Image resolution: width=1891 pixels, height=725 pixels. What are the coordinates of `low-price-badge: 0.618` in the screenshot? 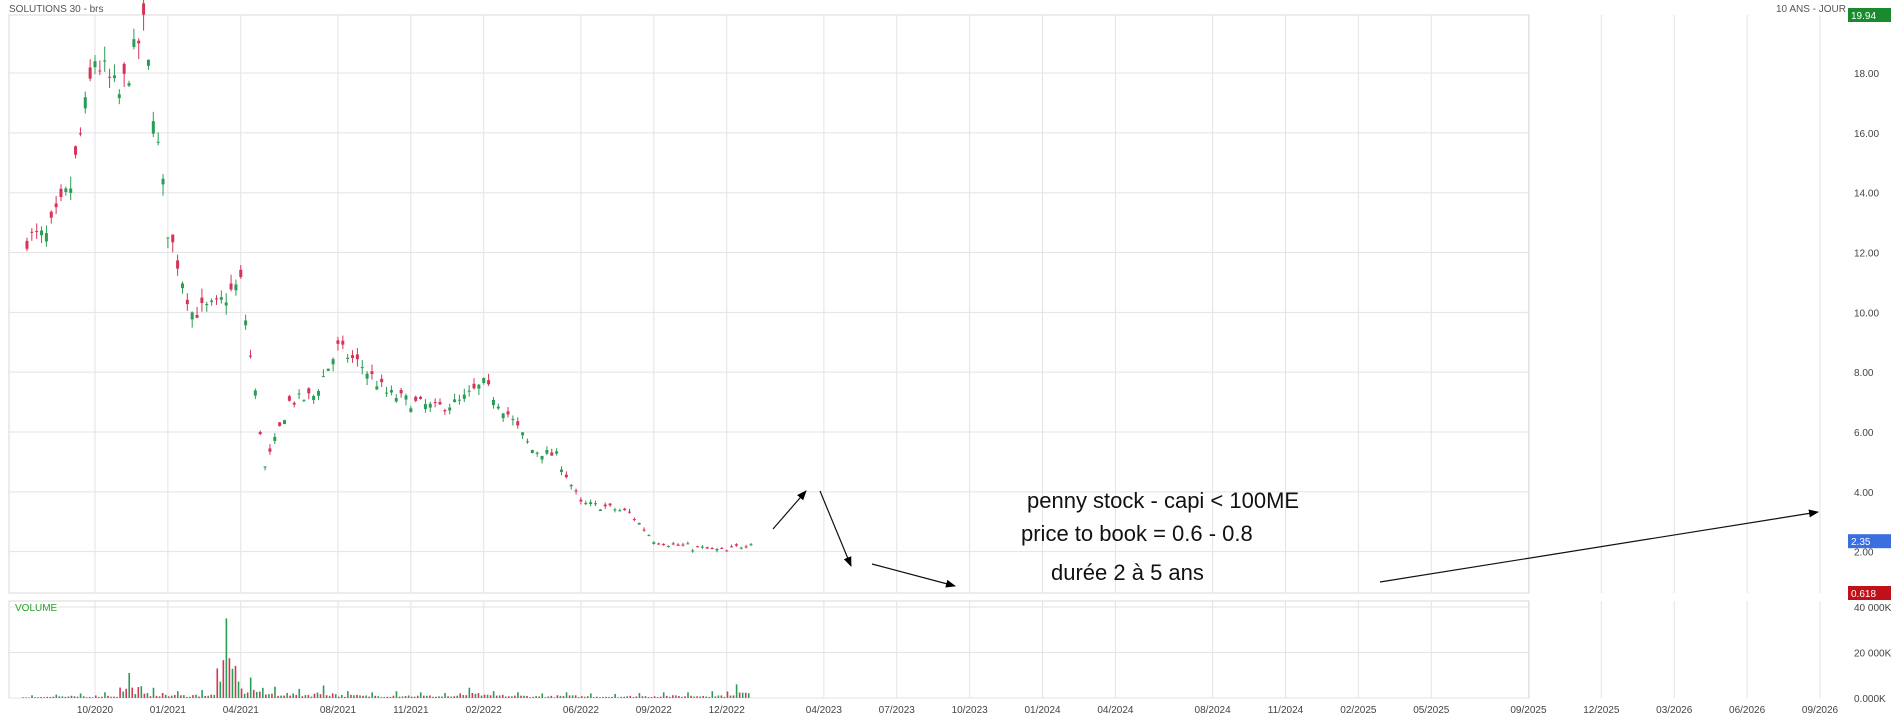 It's located at (1863, 594).